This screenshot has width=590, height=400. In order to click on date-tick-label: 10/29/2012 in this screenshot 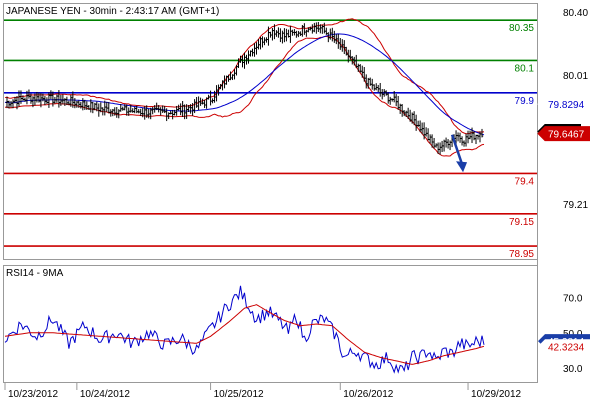, I will do `click(496, 394)`.